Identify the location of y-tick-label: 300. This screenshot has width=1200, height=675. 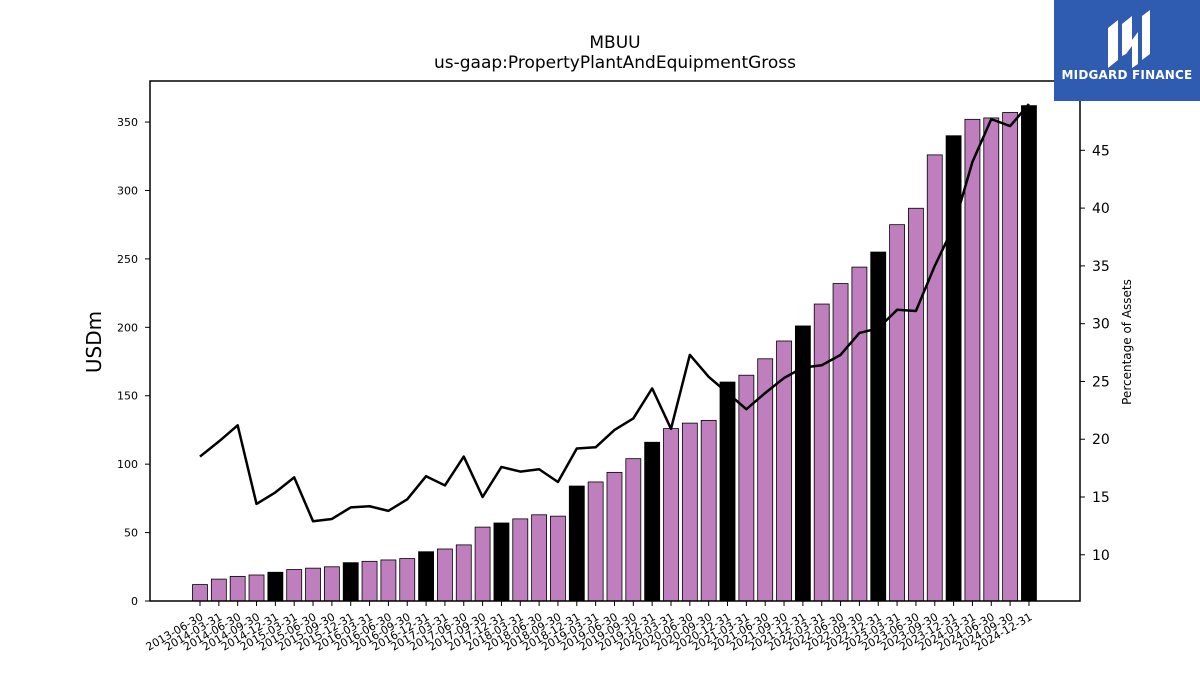
(127, 190).